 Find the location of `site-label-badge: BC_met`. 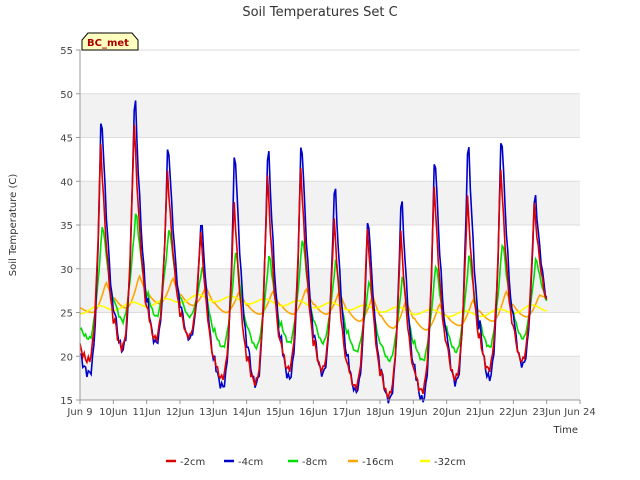

site-label-badge: BC_met is located at coordinates (110, 41).